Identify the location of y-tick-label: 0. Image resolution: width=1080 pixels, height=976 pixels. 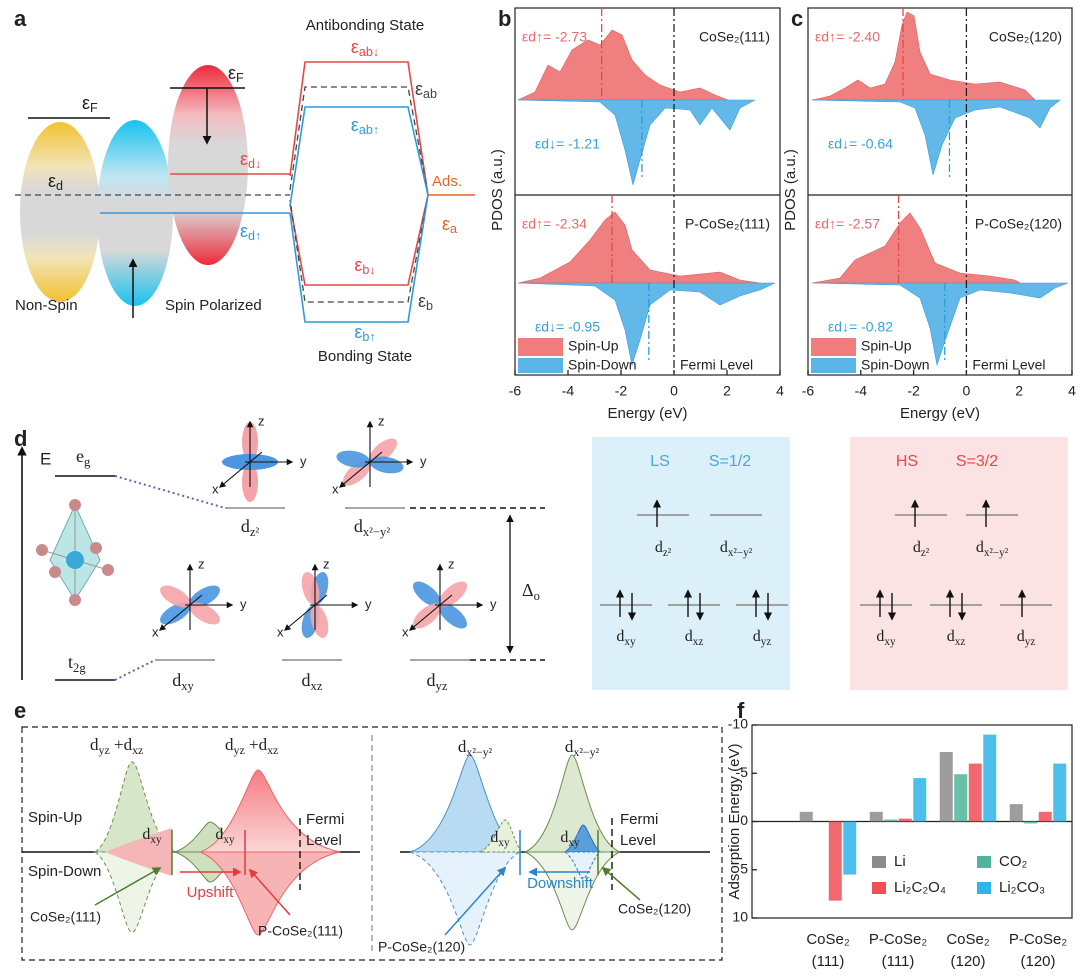
(744, 820).